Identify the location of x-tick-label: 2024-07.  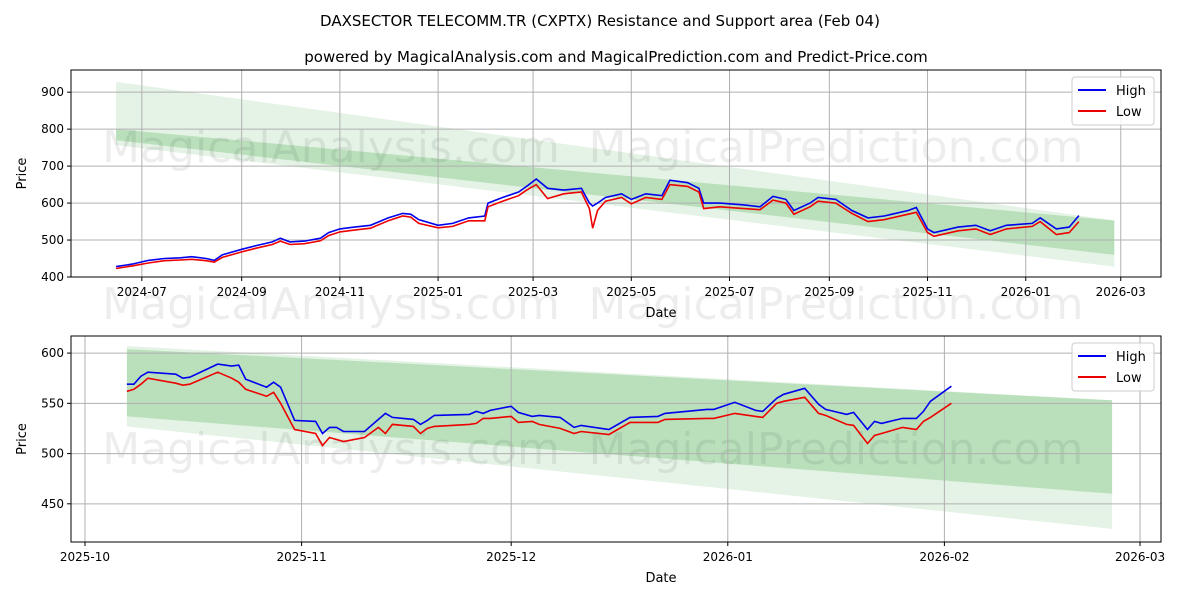
(142, 292).